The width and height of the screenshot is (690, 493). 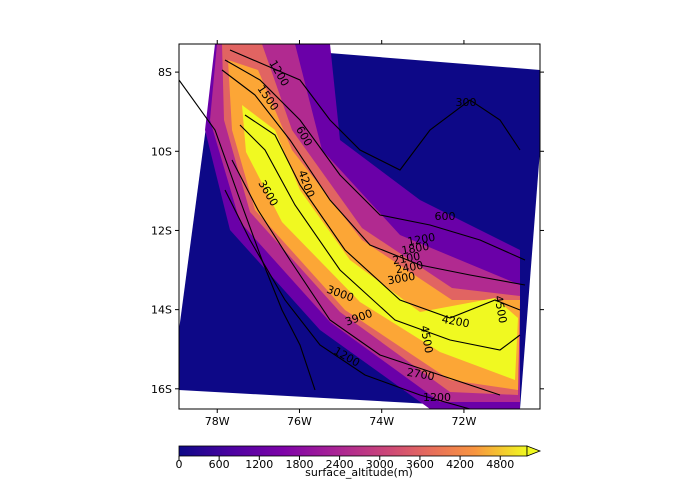 I want to click on colorbar, so click(x=353, y=451).